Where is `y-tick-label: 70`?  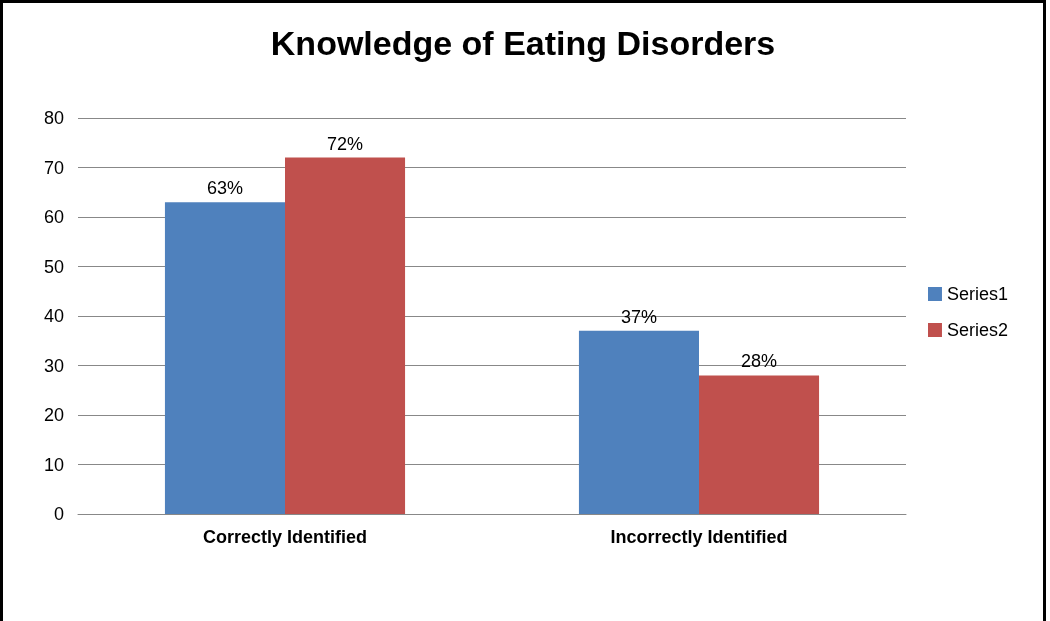
y-tick-label: 70 is located at coordinates (53, 167).